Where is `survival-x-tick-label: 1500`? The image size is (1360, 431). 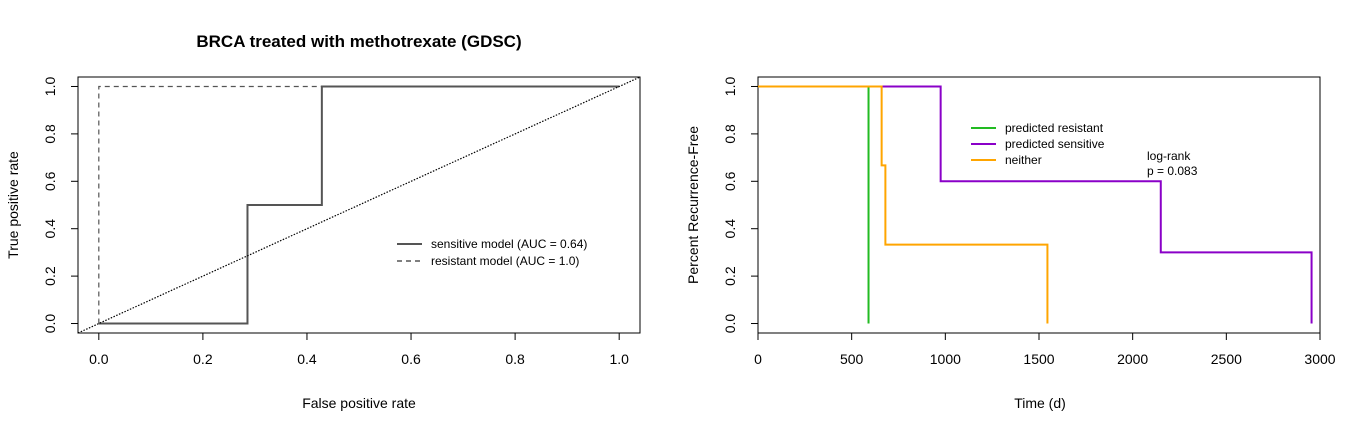 survival-x-tick-label: 1500 is located at coordinates (1038, 359).